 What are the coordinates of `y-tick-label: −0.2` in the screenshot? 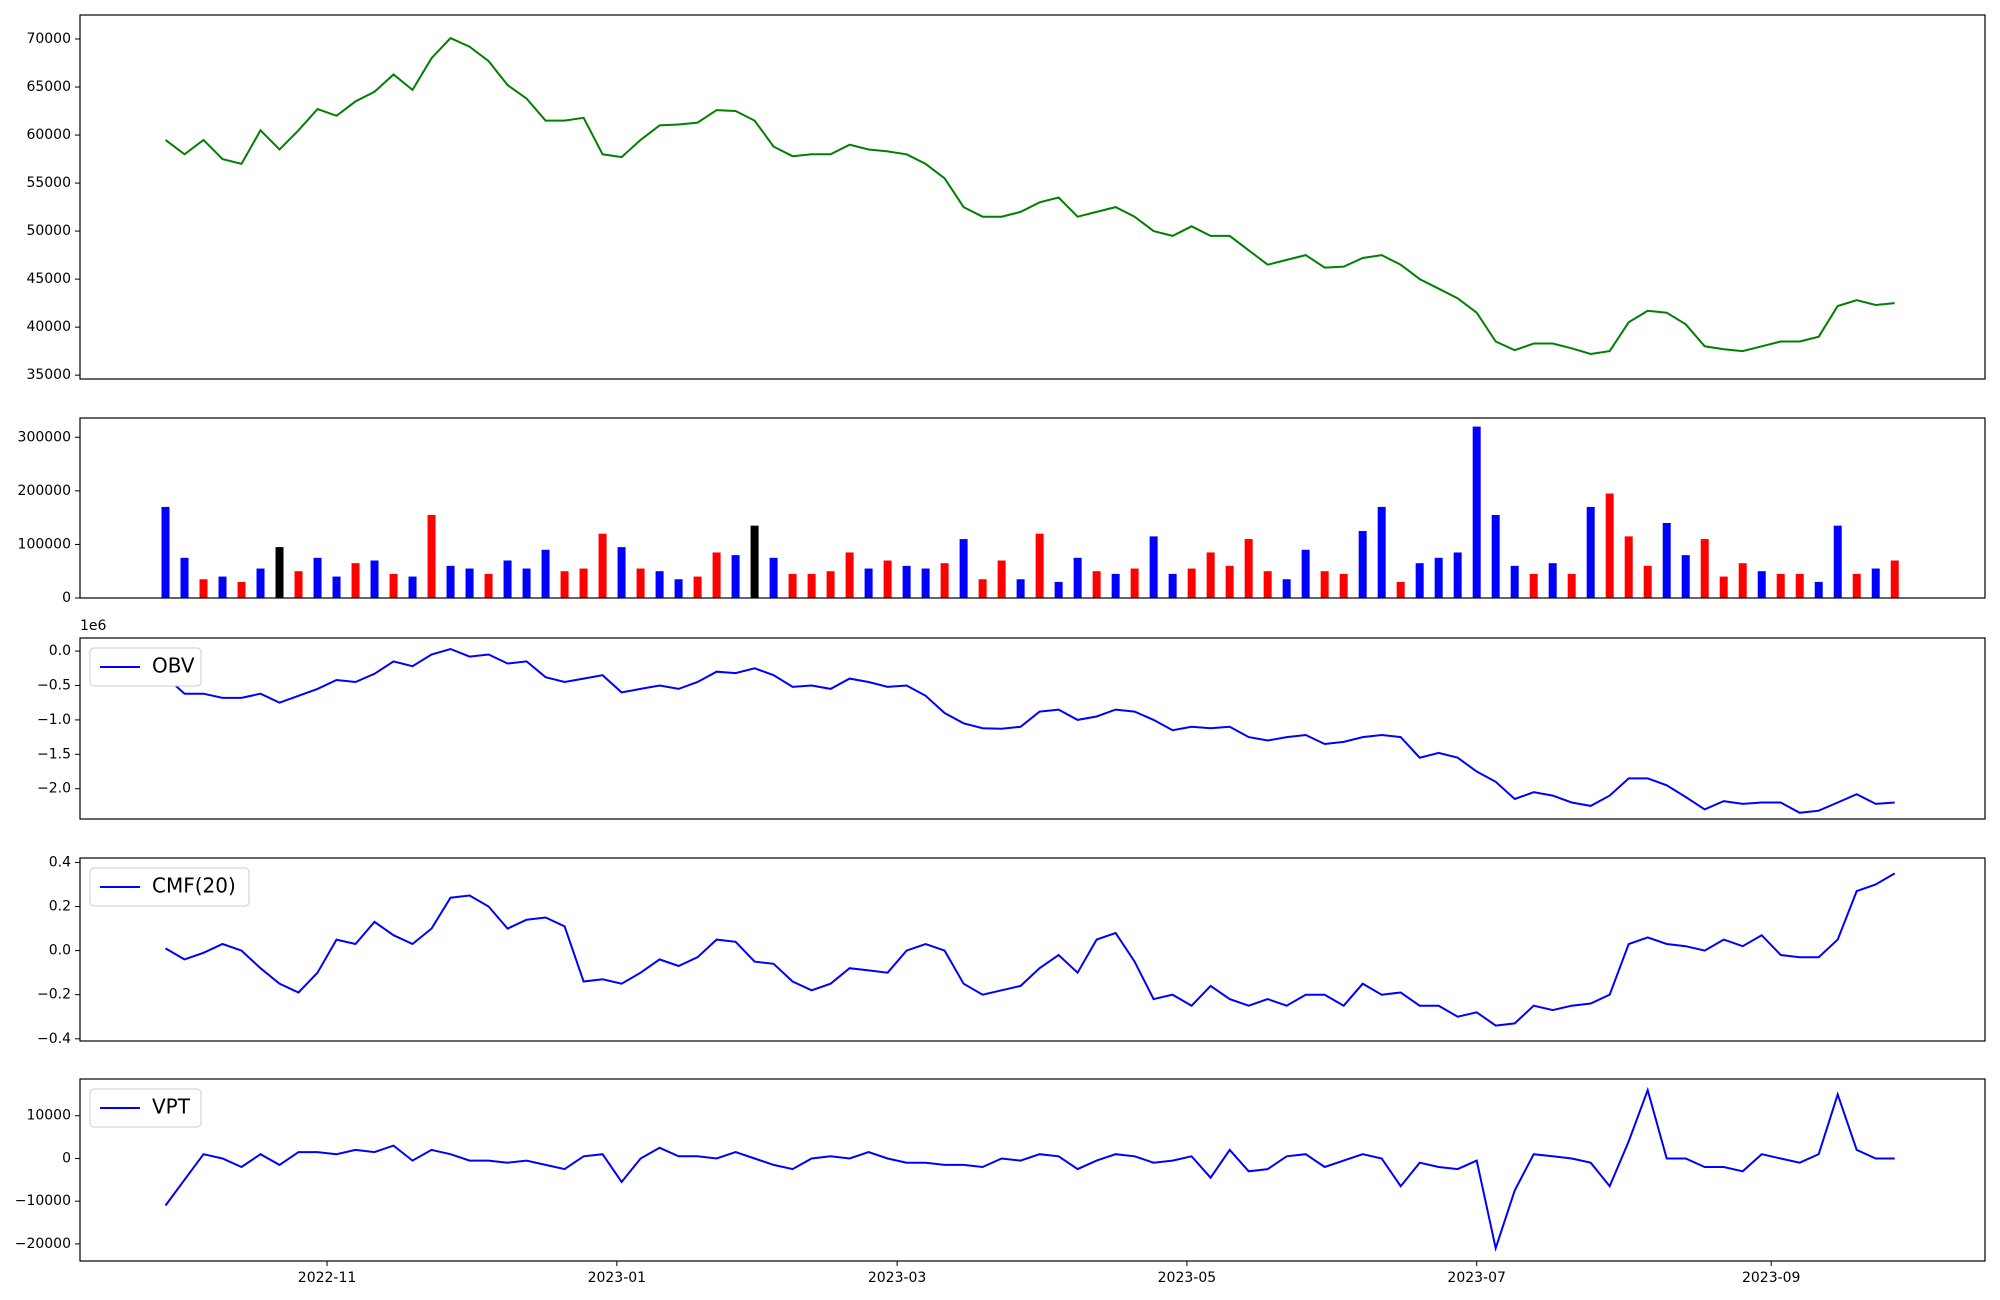 It's located at (54, 995).